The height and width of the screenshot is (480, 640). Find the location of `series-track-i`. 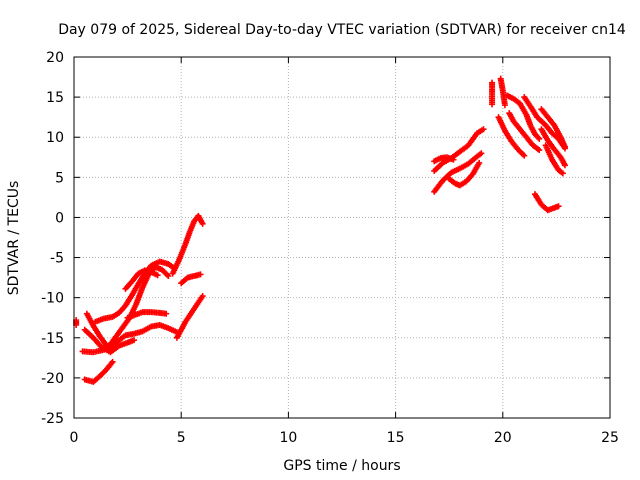

series-track-i is located at coordinates (187, 244).